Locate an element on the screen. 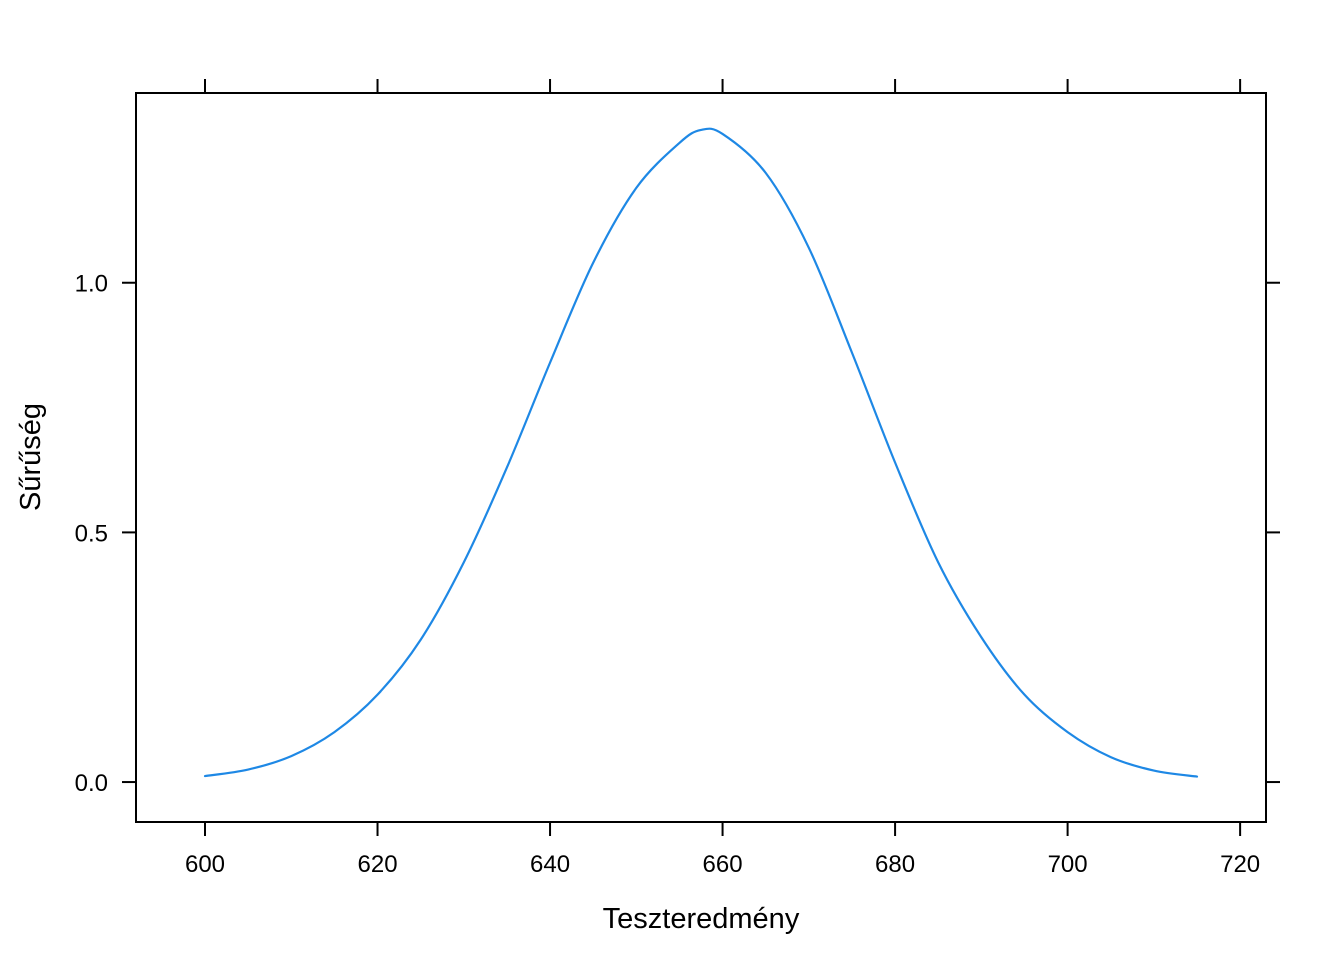 Image resolution: width=1344 pixels, height=960 pixels. x-axis-title: Teszteredmény is located at coordinates (701, 919).